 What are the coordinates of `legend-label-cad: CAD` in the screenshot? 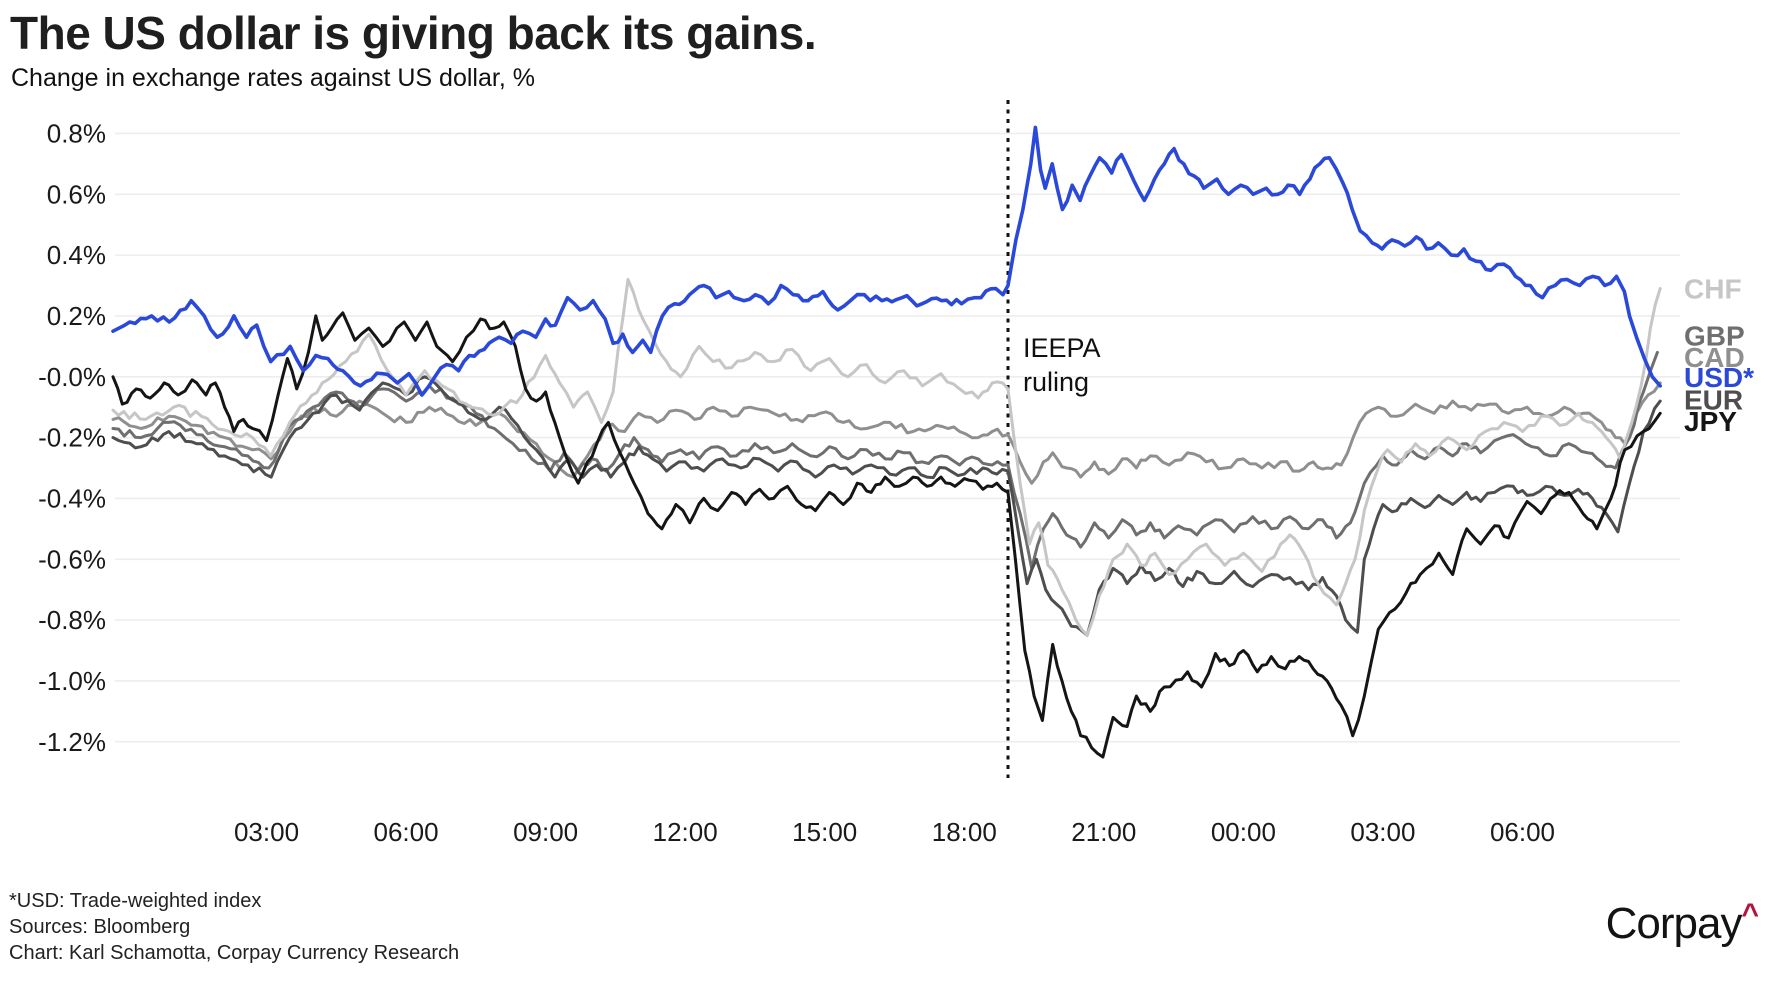 It's located at (1714, 357).